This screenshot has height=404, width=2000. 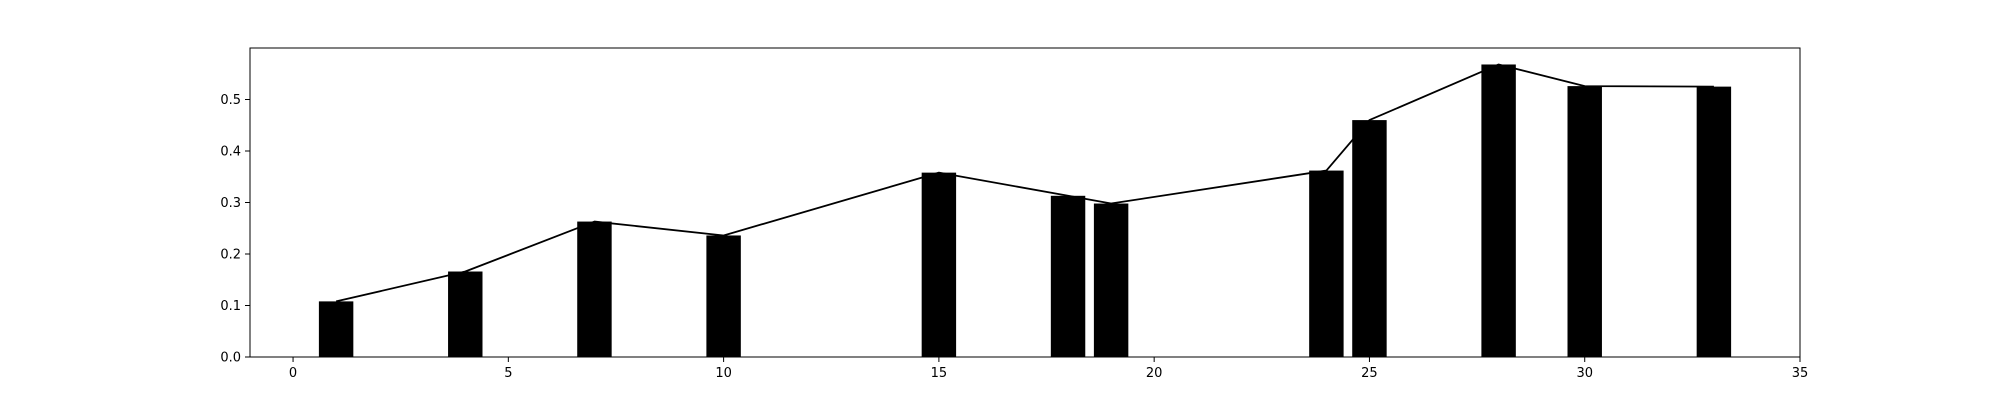 What do you see at coordinates (508, 373) in the screenshot?
I see `x-tick-label: 5` at bounding box center [508, 373].